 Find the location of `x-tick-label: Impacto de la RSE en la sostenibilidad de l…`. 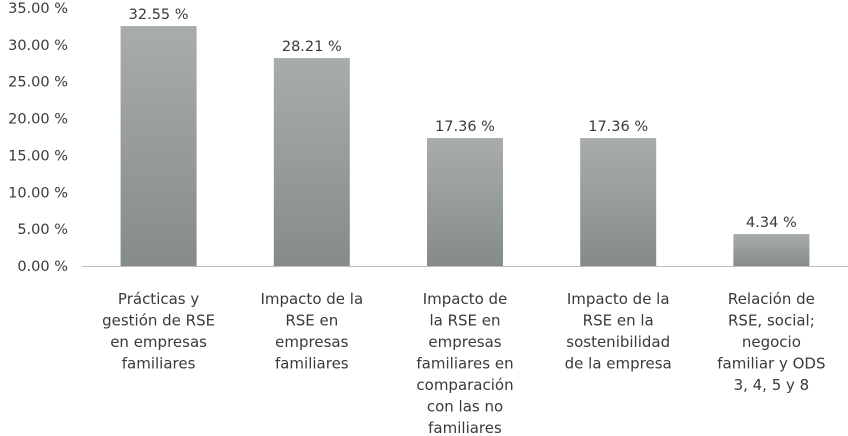

x-tick-label: Impacto de la RSE en la sostenibilidad de l… is located at coordinates (618, 331).